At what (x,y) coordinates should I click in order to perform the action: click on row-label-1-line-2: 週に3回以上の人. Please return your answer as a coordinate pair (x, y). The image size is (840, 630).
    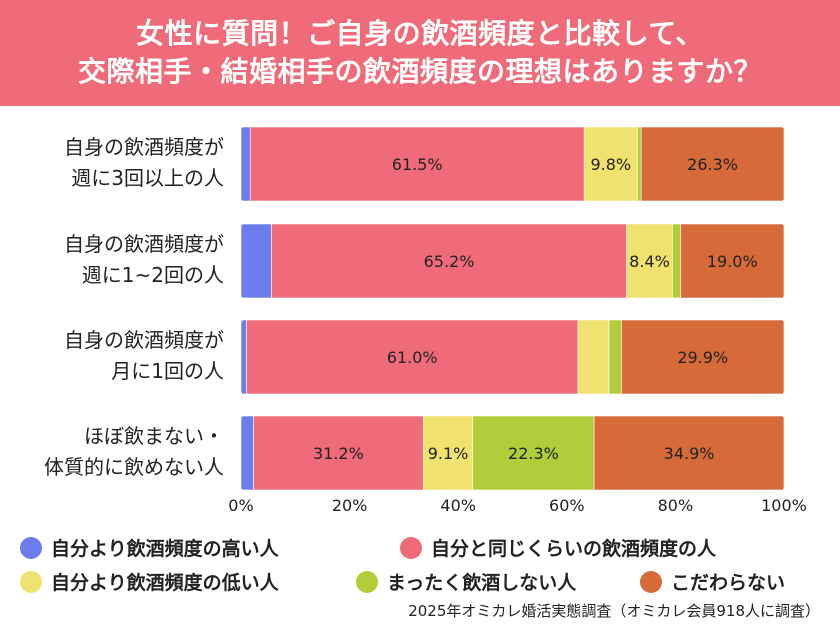
    Looking at the image, I should click on (147, 178).